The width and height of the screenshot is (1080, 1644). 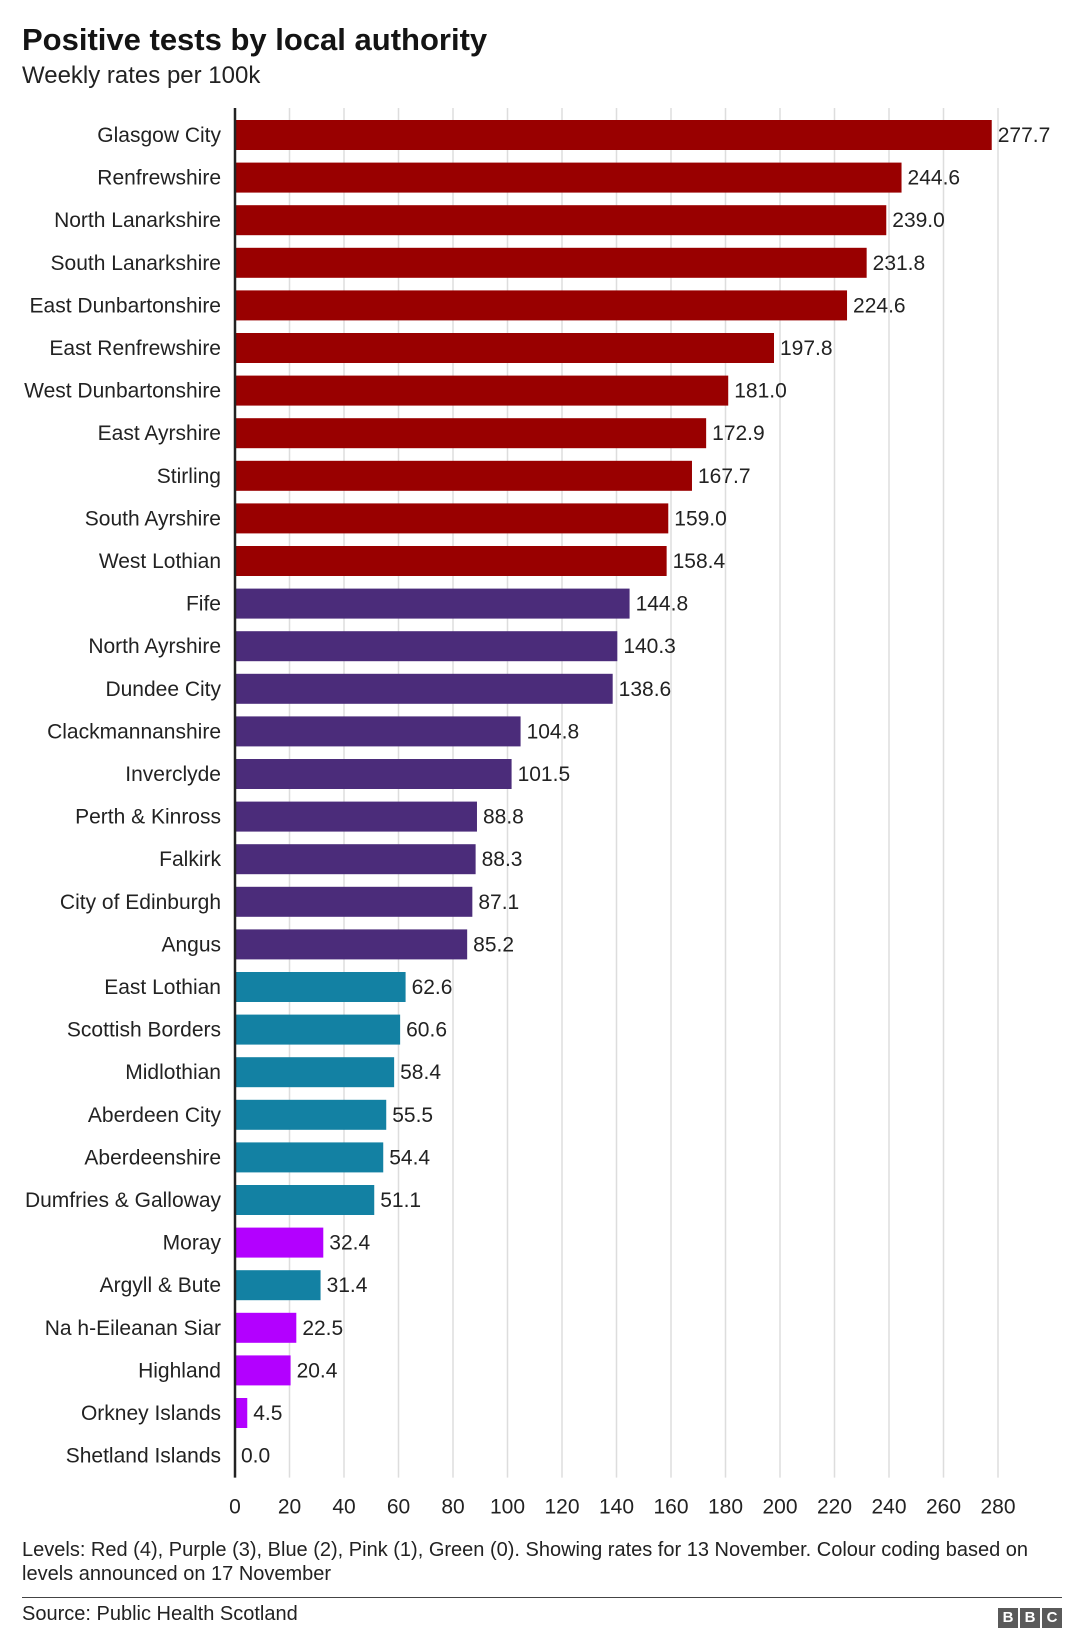 I want to click on x-tick-label: 40, so click(x=343, y=1507).